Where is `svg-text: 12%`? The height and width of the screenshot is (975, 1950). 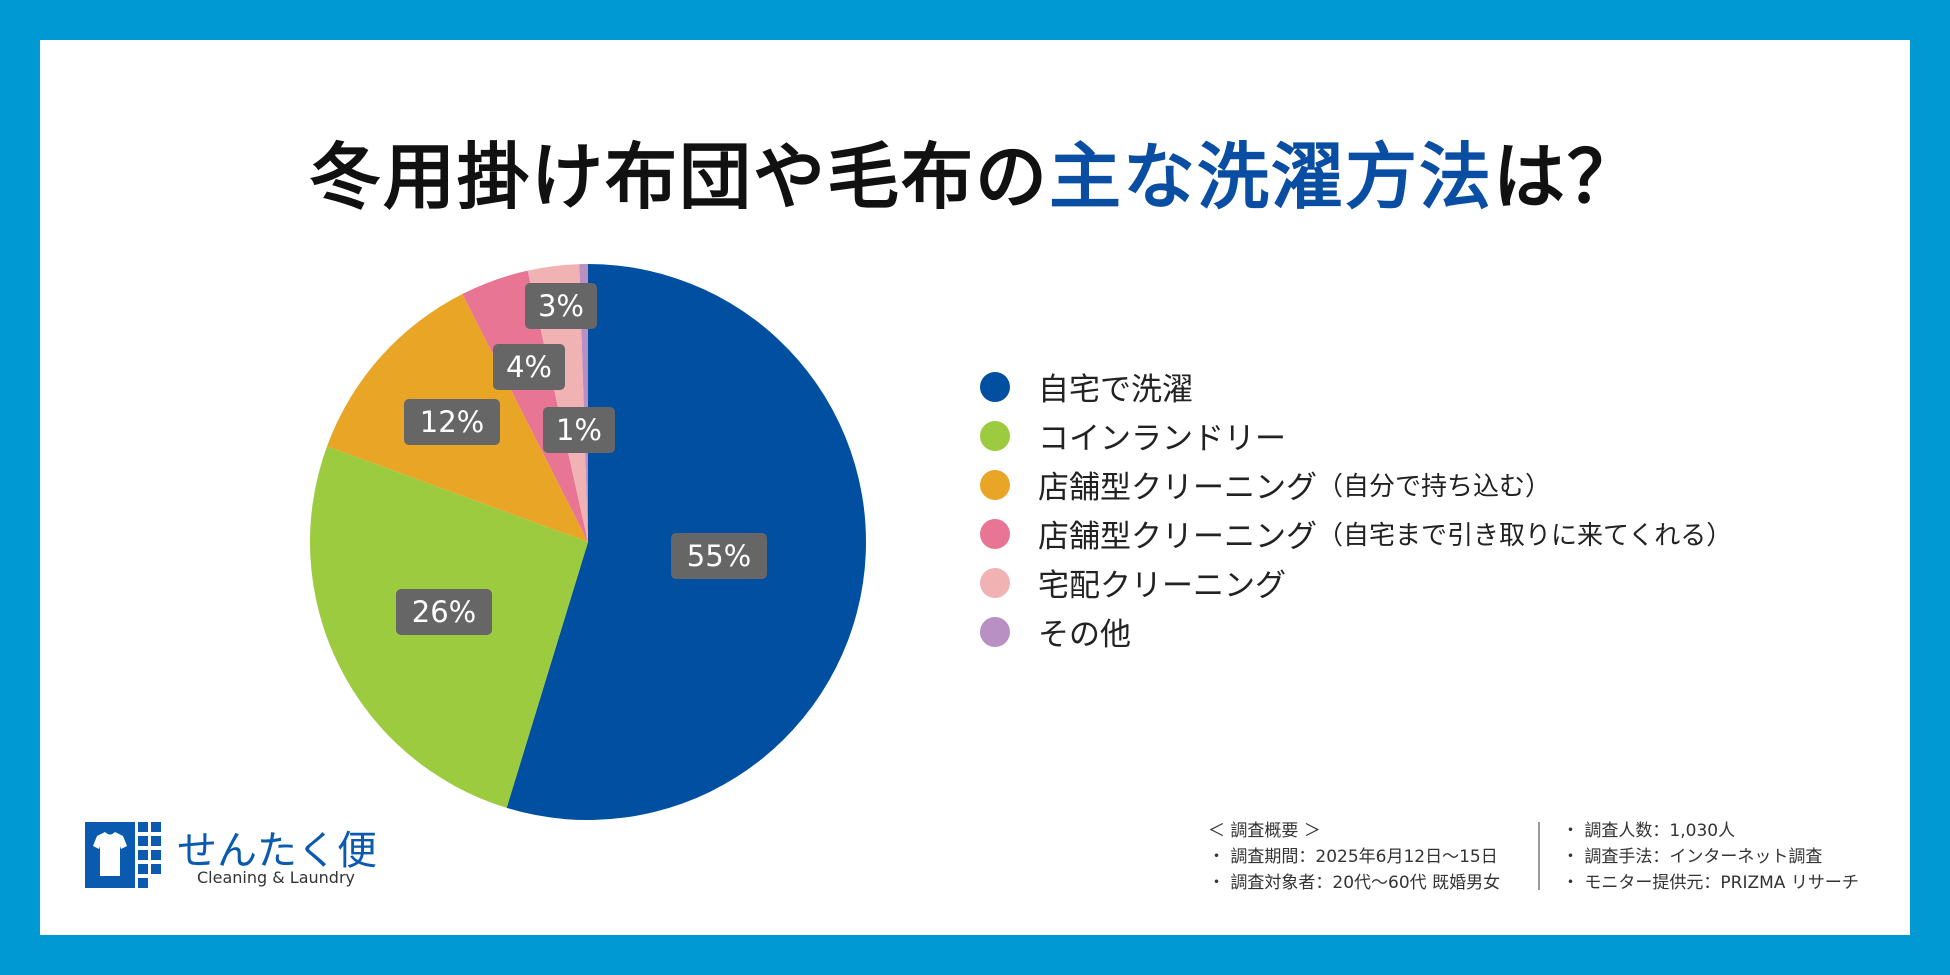 svg-text: 12% is located at coordinates (452, 422).